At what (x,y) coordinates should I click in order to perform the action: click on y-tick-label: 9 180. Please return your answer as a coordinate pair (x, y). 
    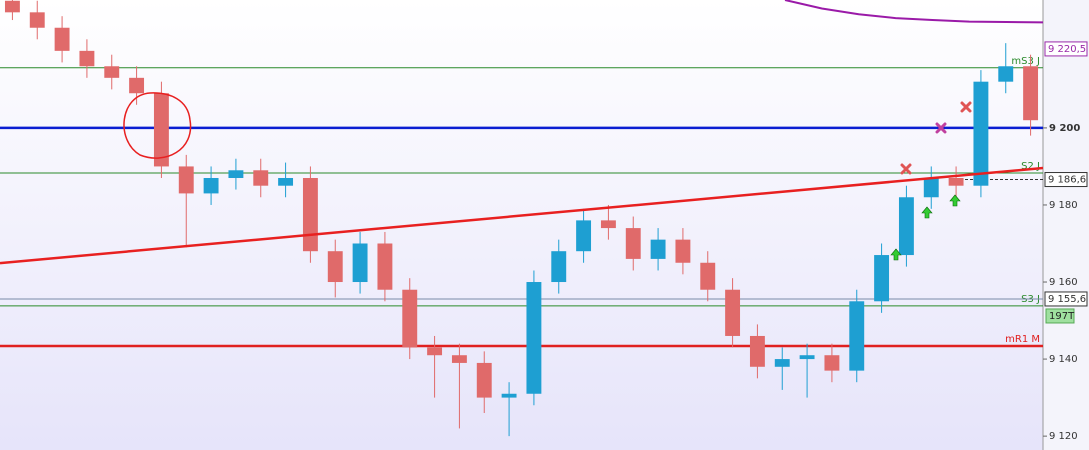
    Looking at the image, I should click on (1063, 205).